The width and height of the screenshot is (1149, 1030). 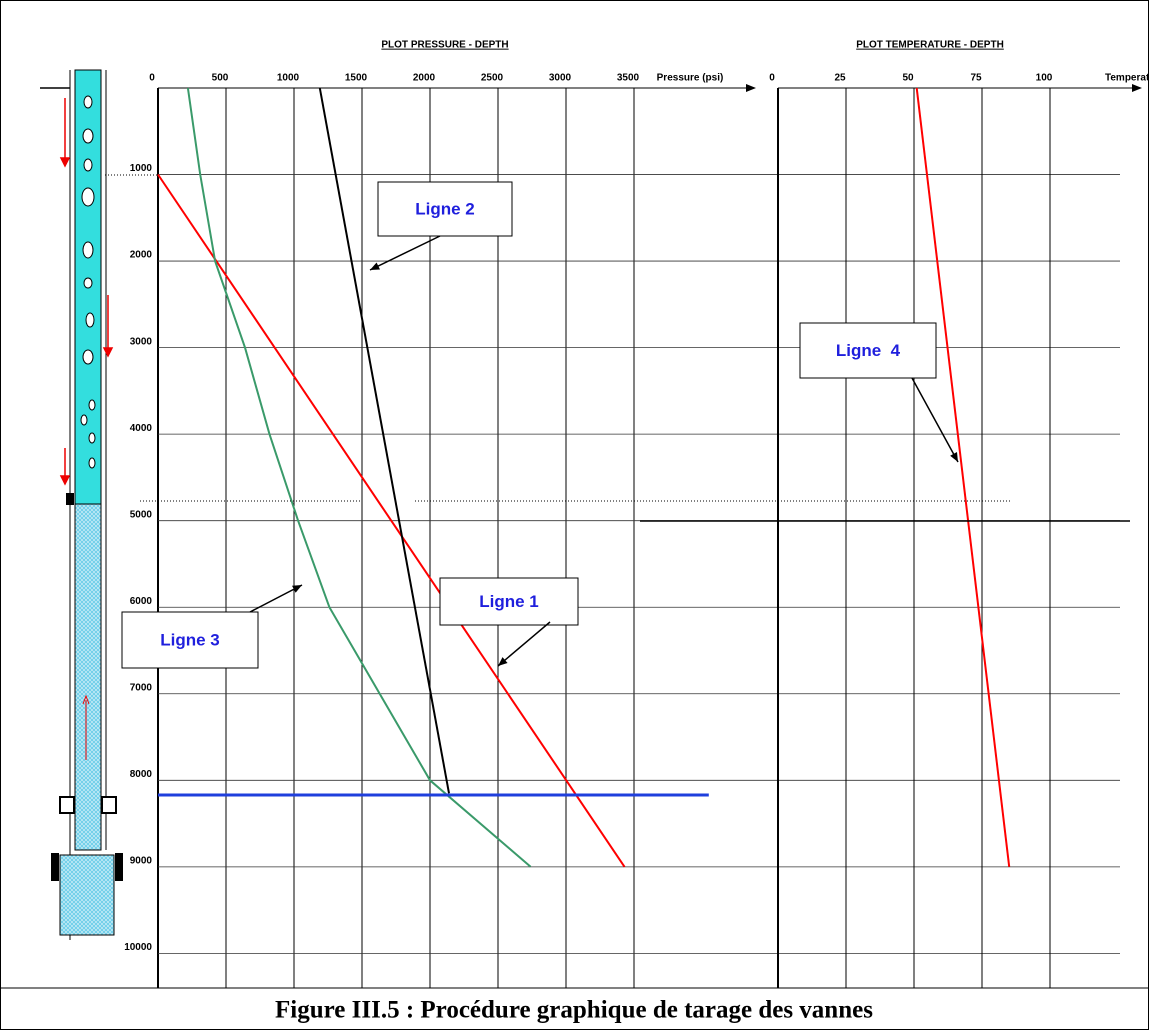 What do you see at coordinates (141, 428) in the screenshot?
I see `y-tick-label: 4000` at bounding box center [141, 428].